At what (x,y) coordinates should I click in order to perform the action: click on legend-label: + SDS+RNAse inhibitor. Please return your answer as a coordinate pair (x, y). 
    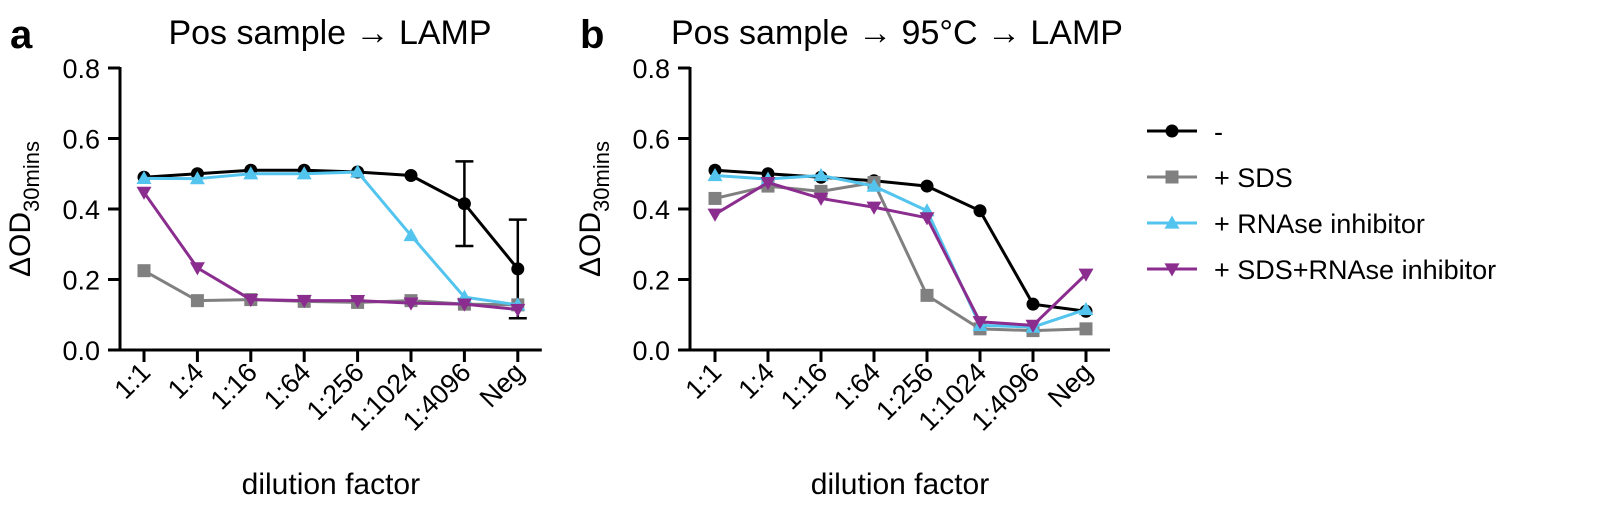
    Looking at the image, I should click on (1355, 270).